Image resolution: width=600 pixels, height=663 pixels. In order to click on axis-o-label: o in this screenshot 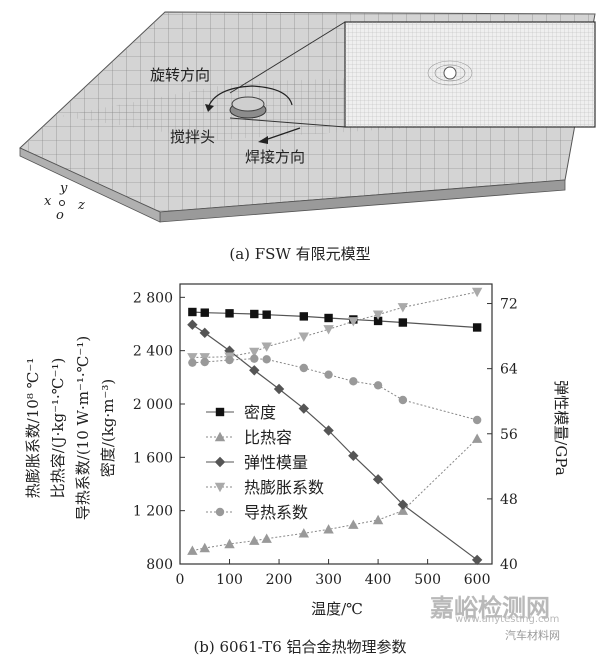, I will do `click(60, 215)`.